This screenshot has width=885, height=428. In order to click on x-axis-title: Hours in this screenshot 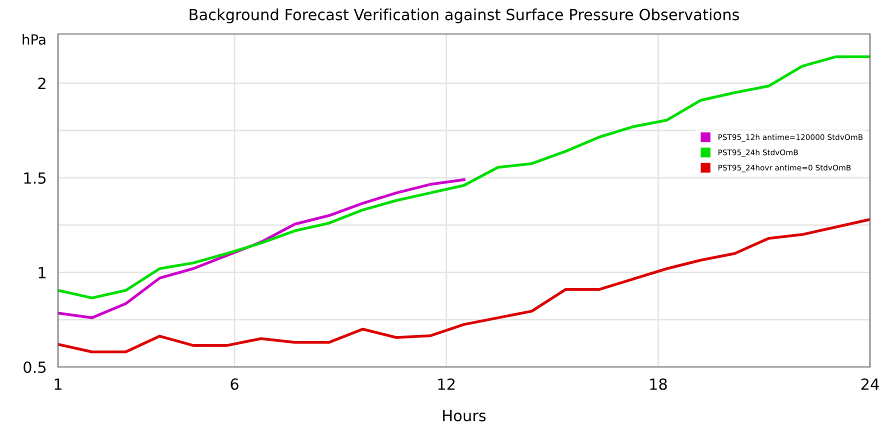, I will do `click(464, 416)`.